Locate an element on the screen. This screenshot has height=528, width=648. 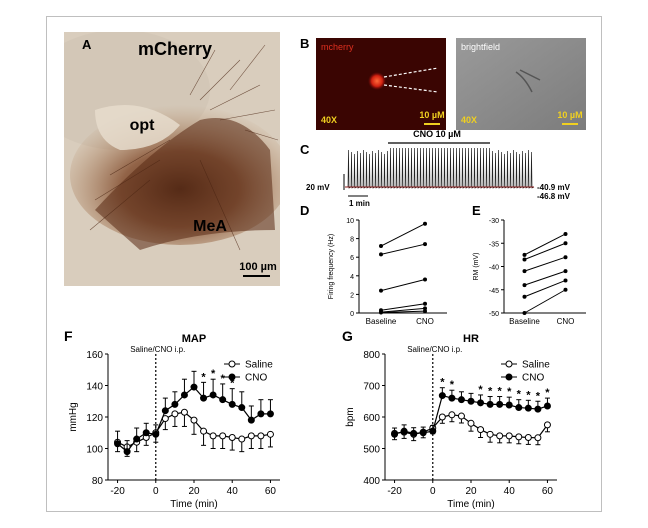
y-tick-label: 700 is located at coordinates (371, 387).